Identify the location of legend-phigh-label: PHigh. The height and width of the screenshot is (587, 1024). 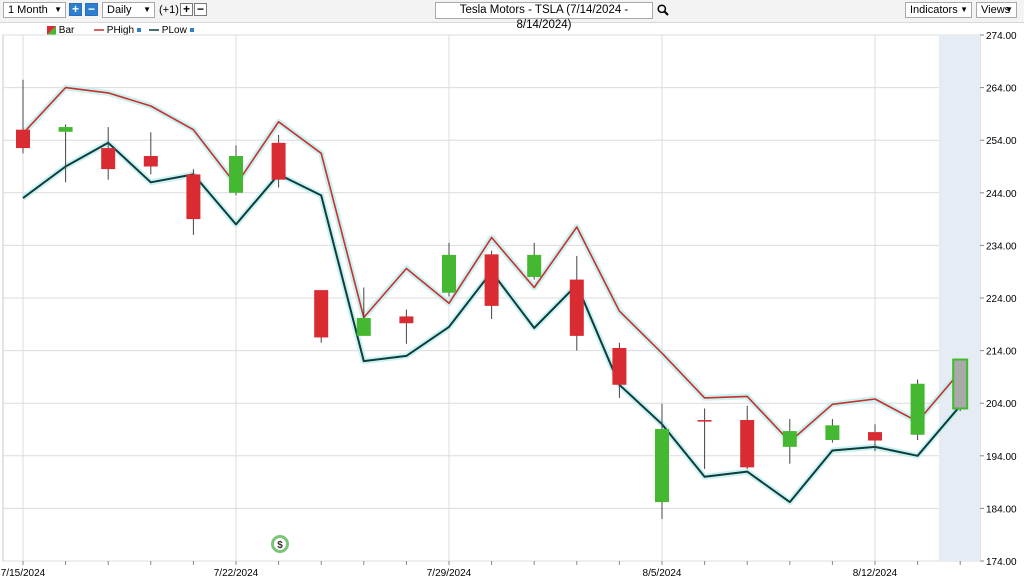
(120, 30).